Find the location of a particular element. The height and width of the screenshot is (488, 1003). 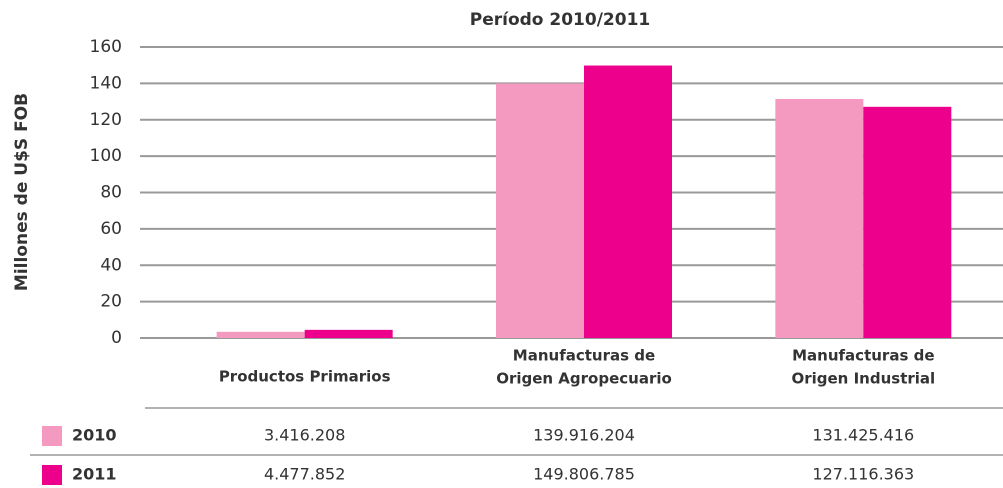

table-value: 4.477.852 is located at coordinates (304, 474).